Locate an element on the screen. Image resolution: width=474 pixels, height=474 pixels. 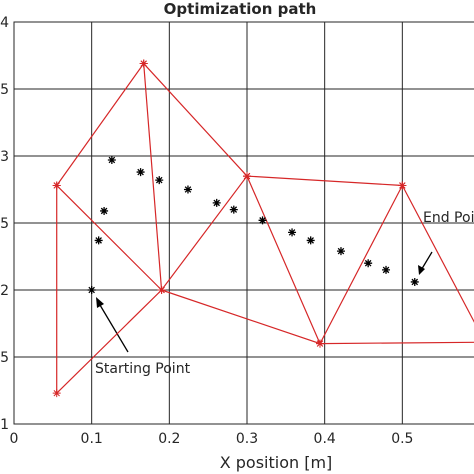
x-axis-label: X position [m] is located at coordinates (276, 462).